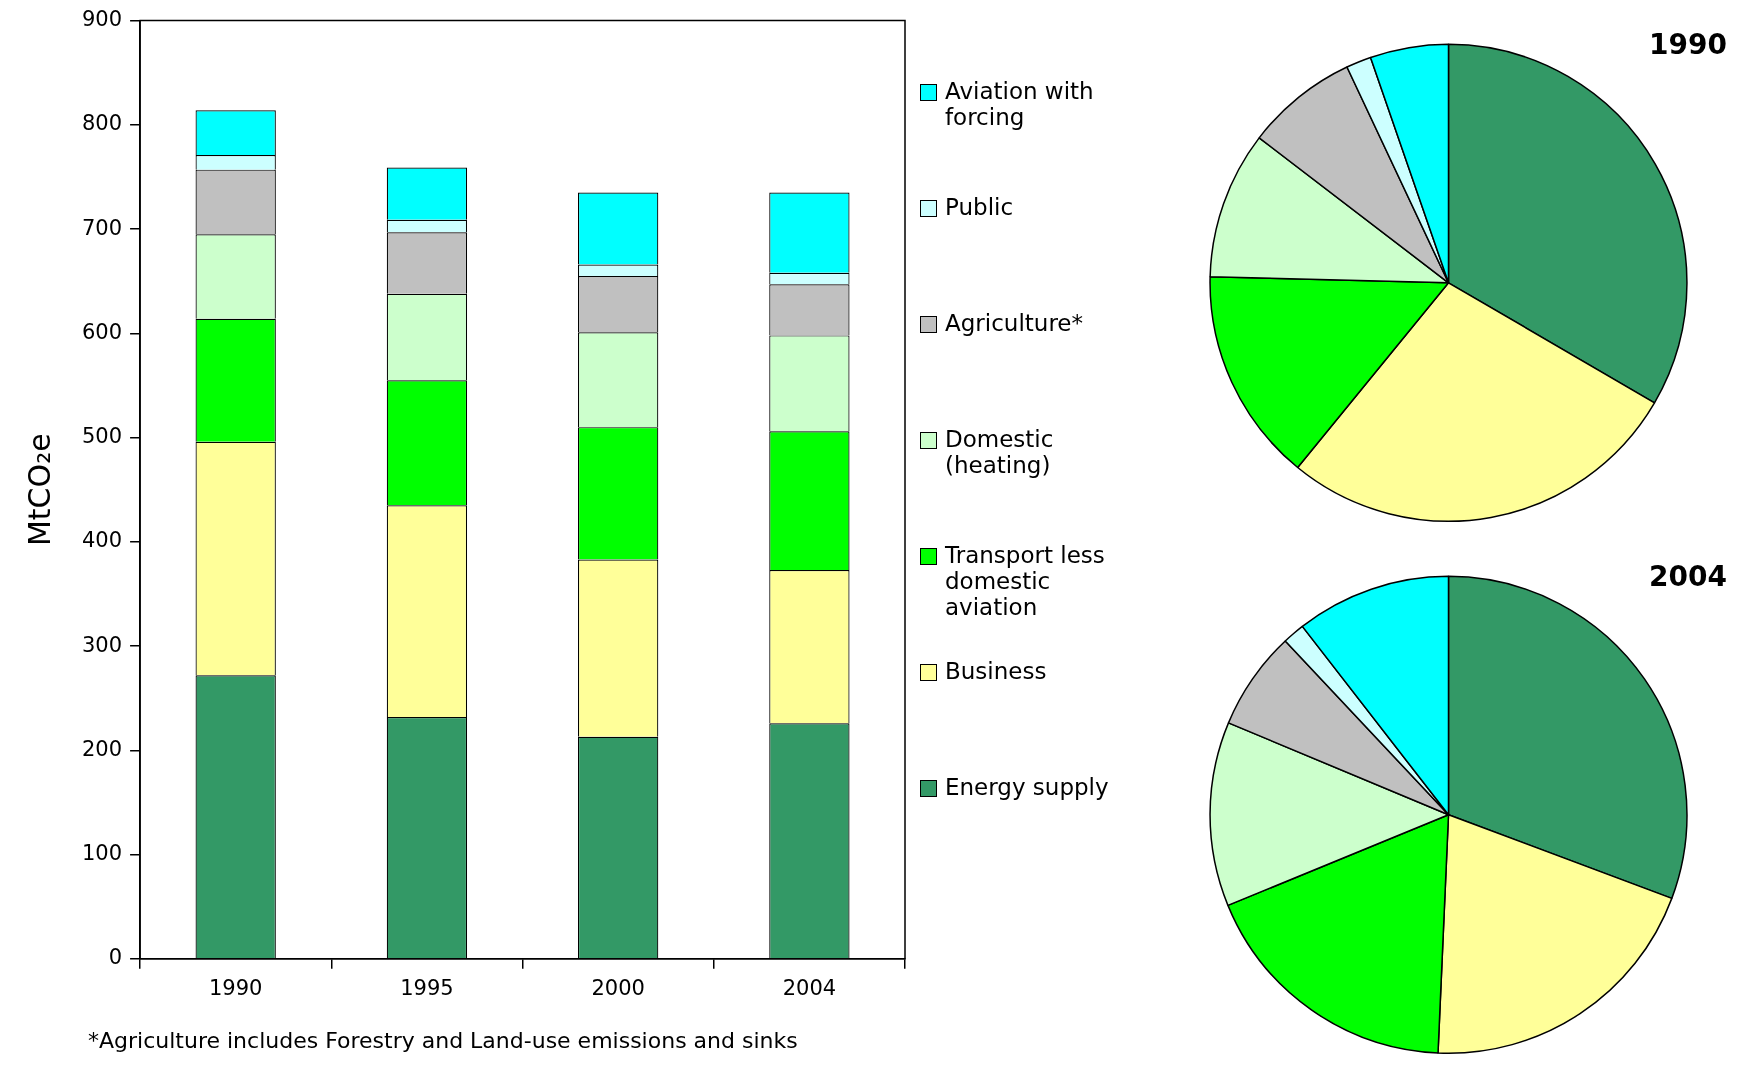 Image resolution: width=1737 pixels, height=1065 pixels. I want to click on y-tick-label: 400, so click(102, 540).